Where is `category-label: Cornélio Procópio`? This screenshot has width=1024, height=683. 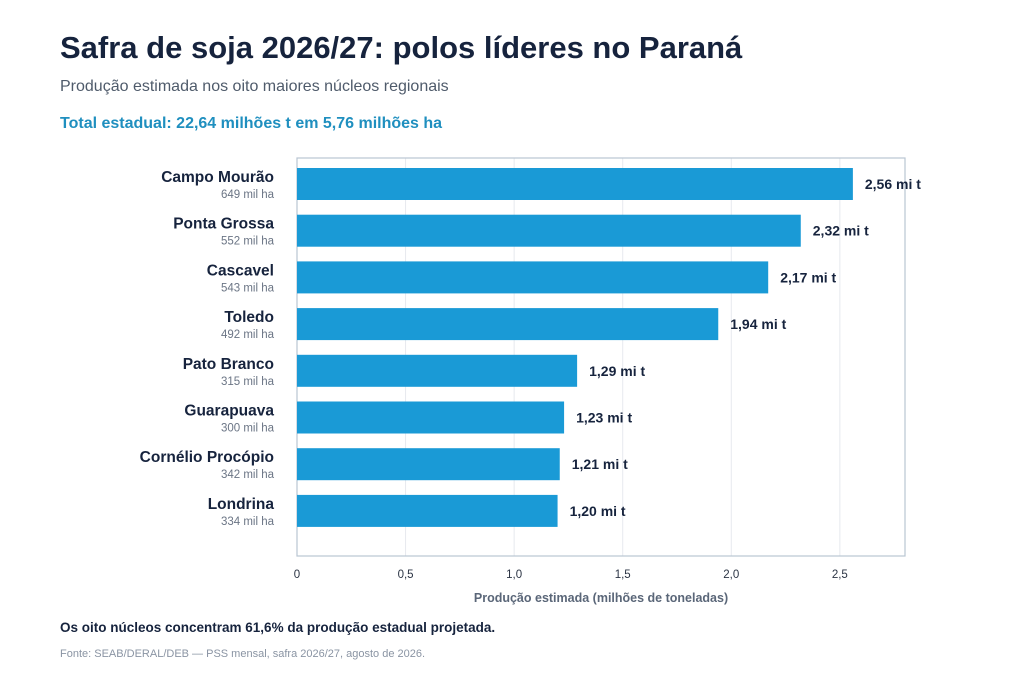 category-label: Cornélio Procópio is located at coordinates (207, 457).